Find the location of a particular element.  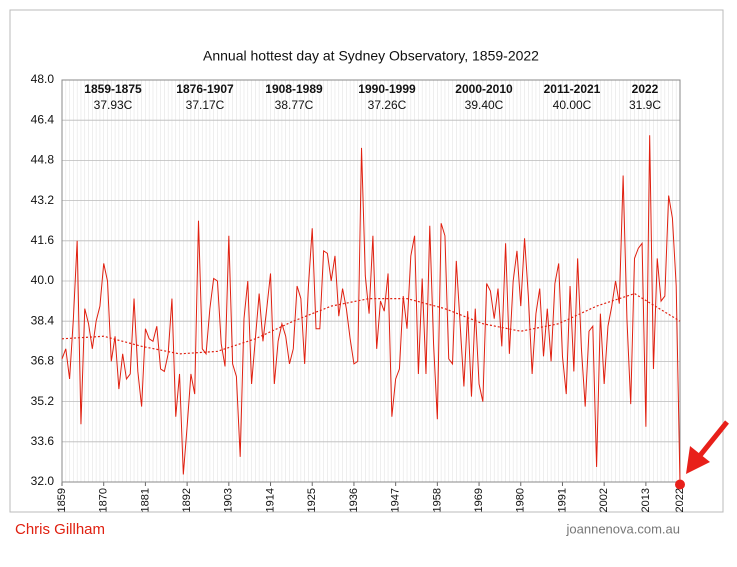

annotation-value: 37.93C is located at coordinates (113, 105).